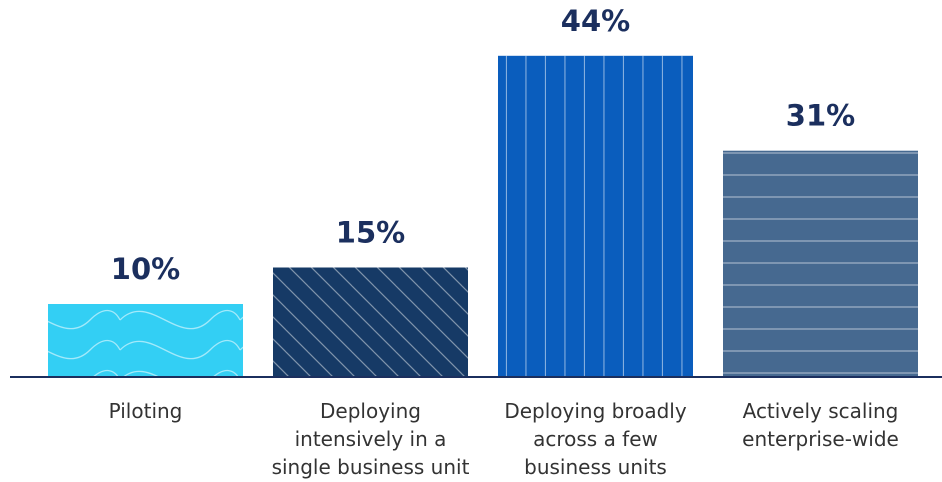 The width and height of the screenshot is (942, 482). I want to click on category-label-line: intensively in a, so click(371, 439).